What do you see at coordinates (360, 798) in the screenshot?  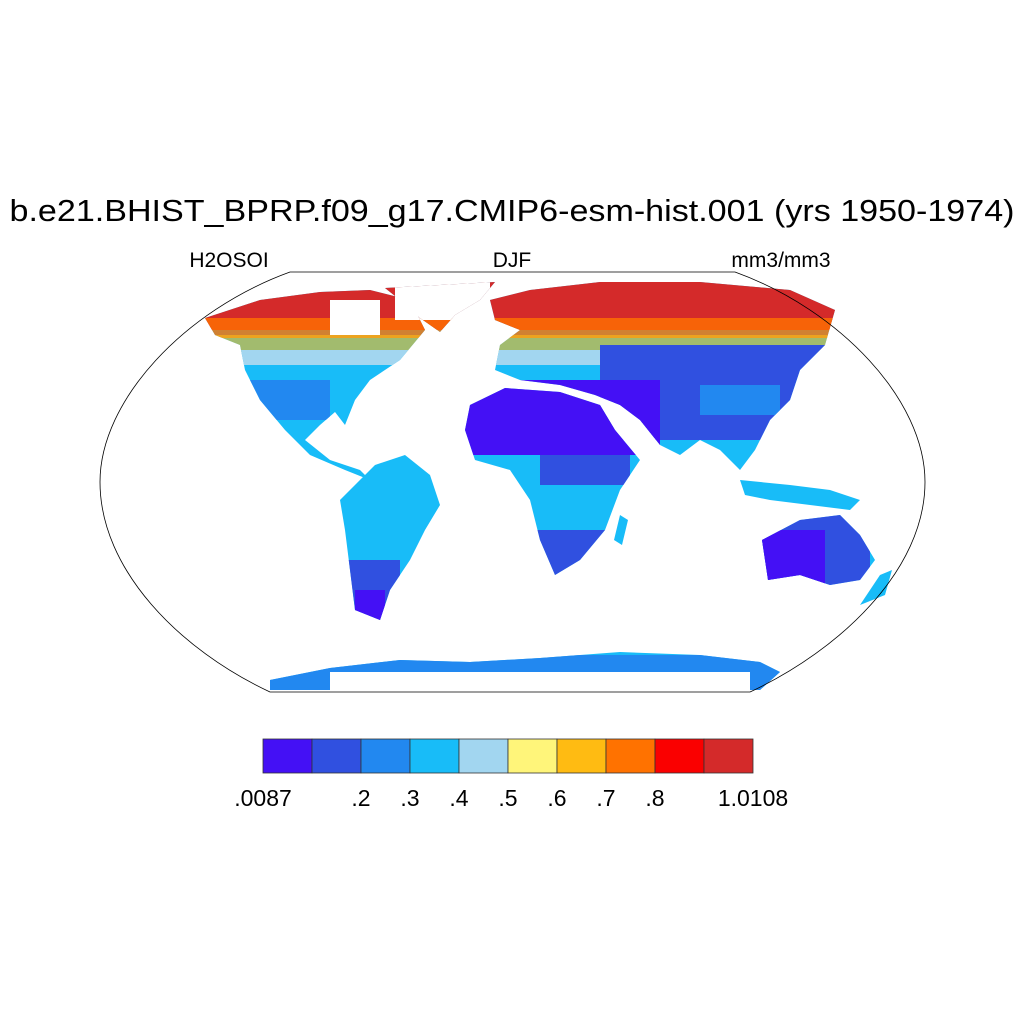 I see `colorbar-label: .2` at bounding box center [360, 798].